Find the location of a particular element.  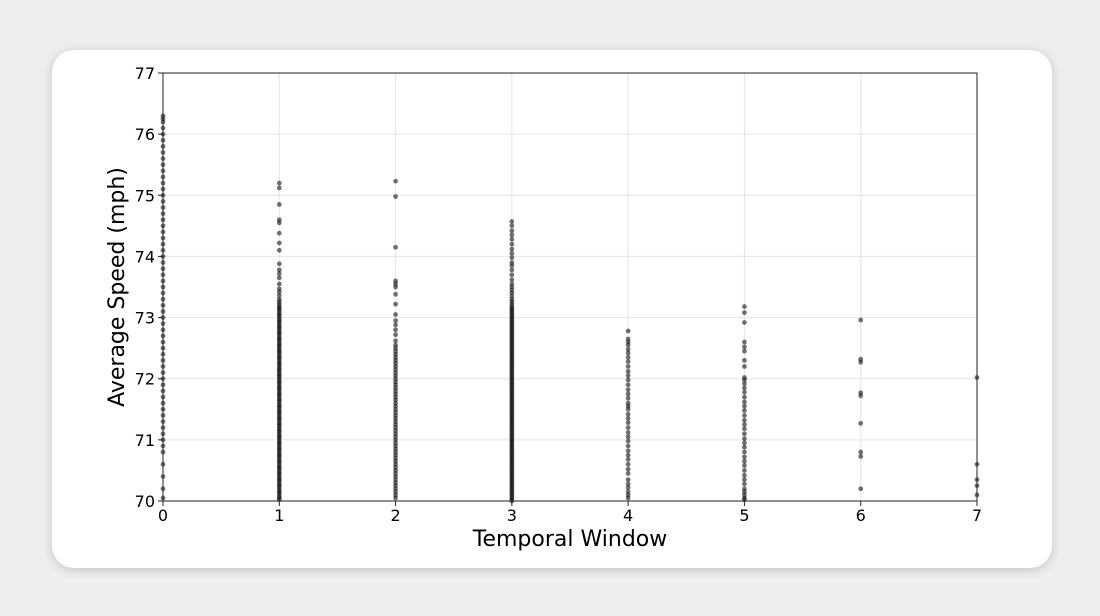

y-tick-label: 77 is located at coordinates (145, 73).